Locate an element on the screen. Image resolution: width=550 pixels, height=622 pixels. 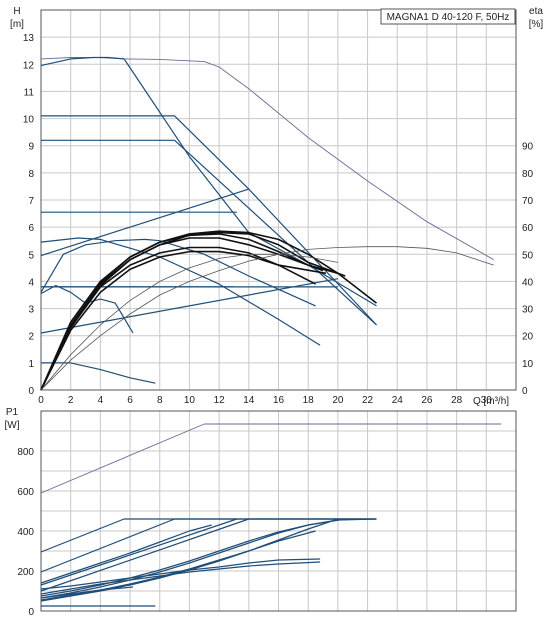
chart-title: MAGNA1 D 40-120 F, 50Hz is located at coordinates (448, 17).